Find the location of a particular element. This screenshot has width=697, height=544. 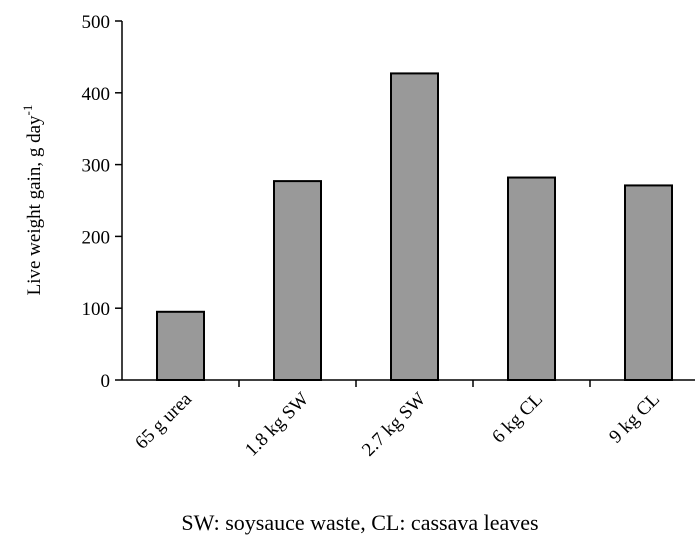

y-tick-label: 300 is located at coordinates (96, 166).